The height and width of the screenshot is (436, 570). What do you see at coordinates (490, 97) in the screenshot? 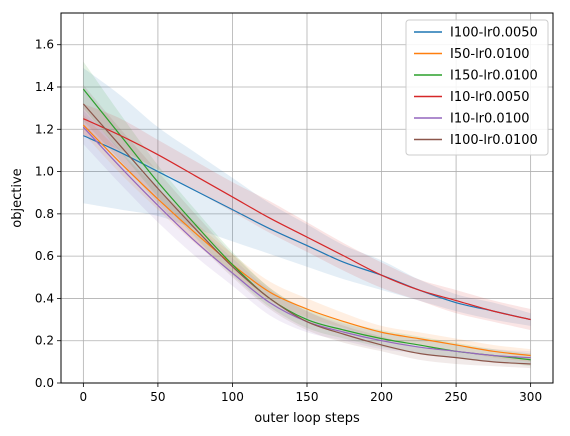
I see `legend-label: I10-lr0.0050` at bounding box center [490, 97].